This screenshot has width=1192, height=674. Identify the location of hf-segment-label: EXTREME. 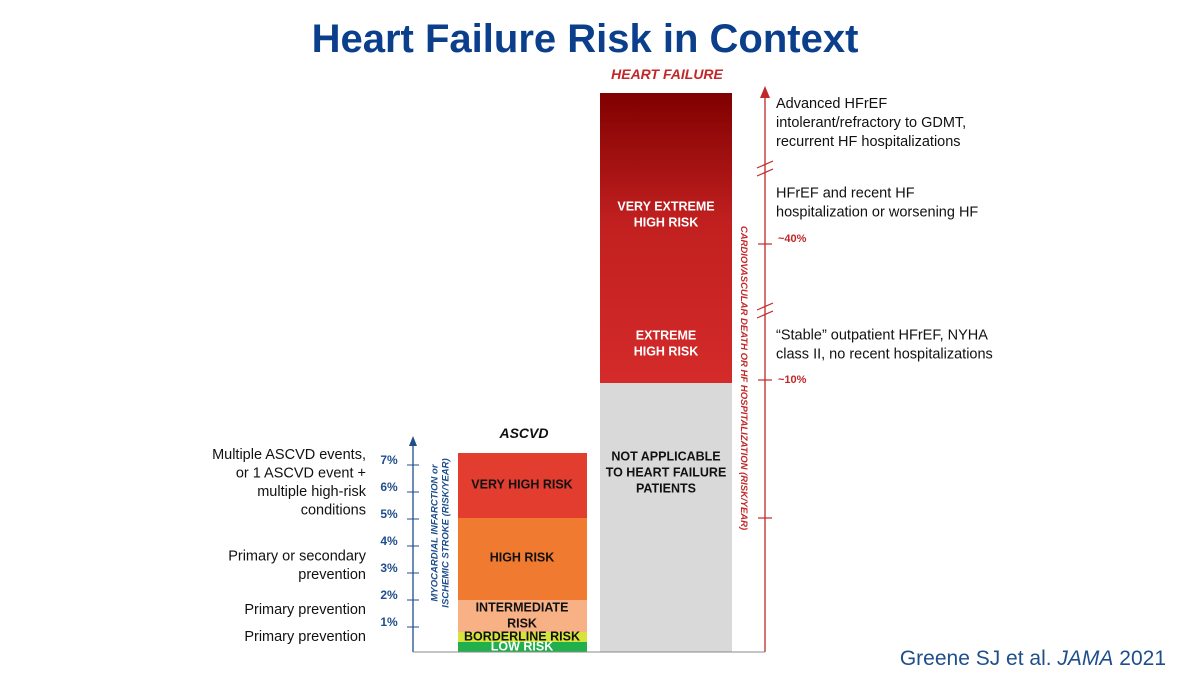
(666, 335).